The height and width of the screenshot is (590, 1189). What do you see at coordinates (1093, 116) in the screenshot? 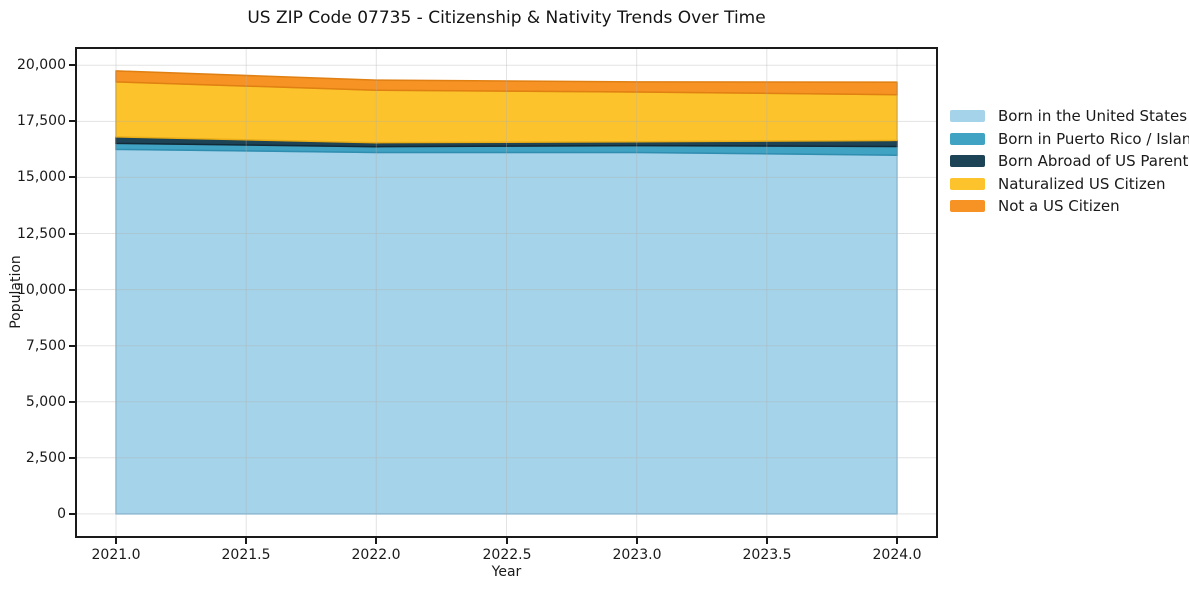
I see `legend-label: Born in the United States` at bounding box center [1093, 116].